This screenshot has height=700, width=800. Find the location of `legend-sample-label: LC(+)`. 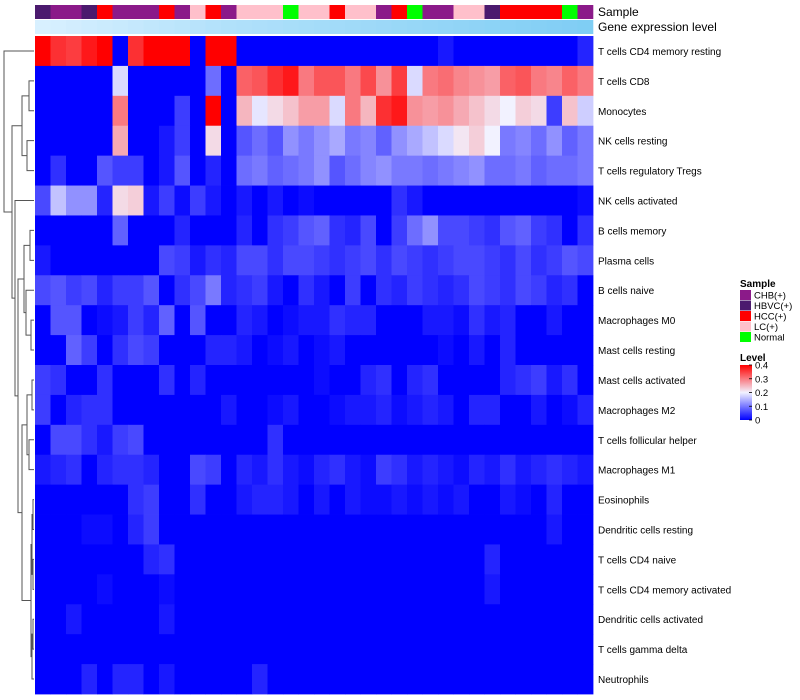

legend-sample-label: LC(+) is located at coordinates (766, 327).